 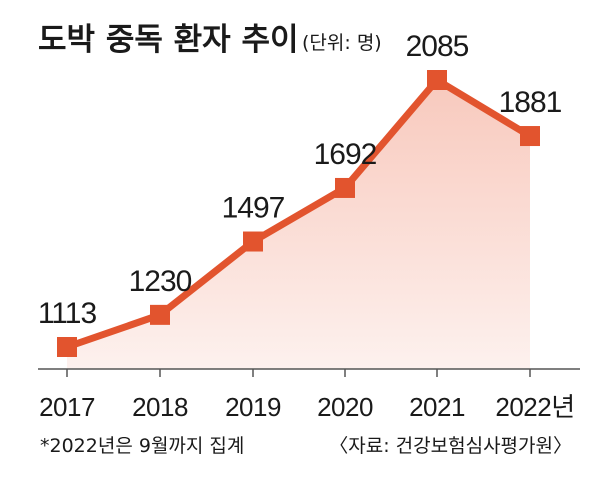 I want to click on data-label: 1230, so click(x=160, y=281).